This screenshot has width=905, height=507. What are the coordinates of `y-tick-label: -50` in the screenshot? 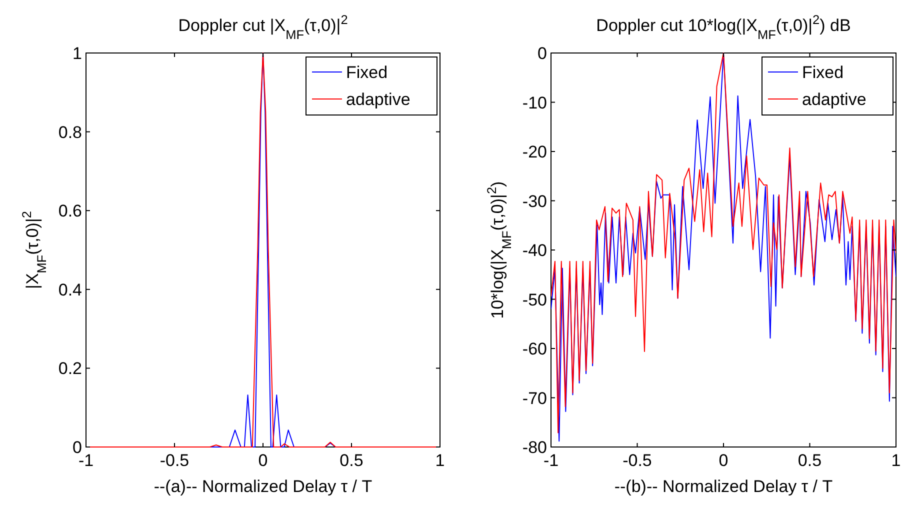 It's located at (534, 300).